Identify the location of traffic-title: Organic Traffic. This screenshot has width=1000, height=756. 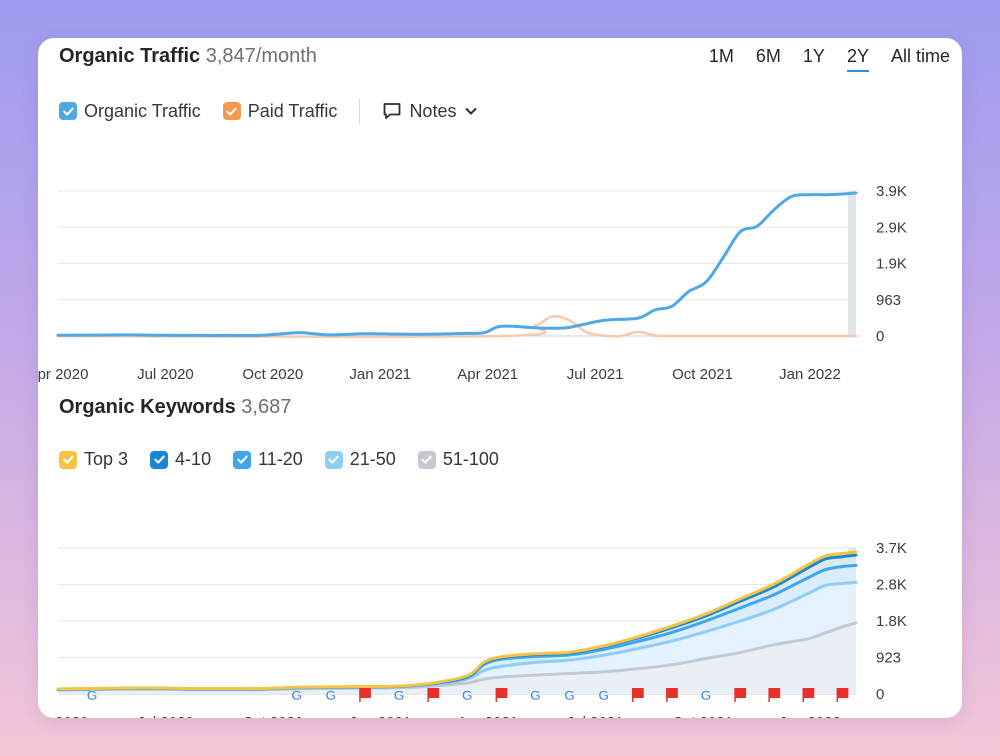
(130, 56).